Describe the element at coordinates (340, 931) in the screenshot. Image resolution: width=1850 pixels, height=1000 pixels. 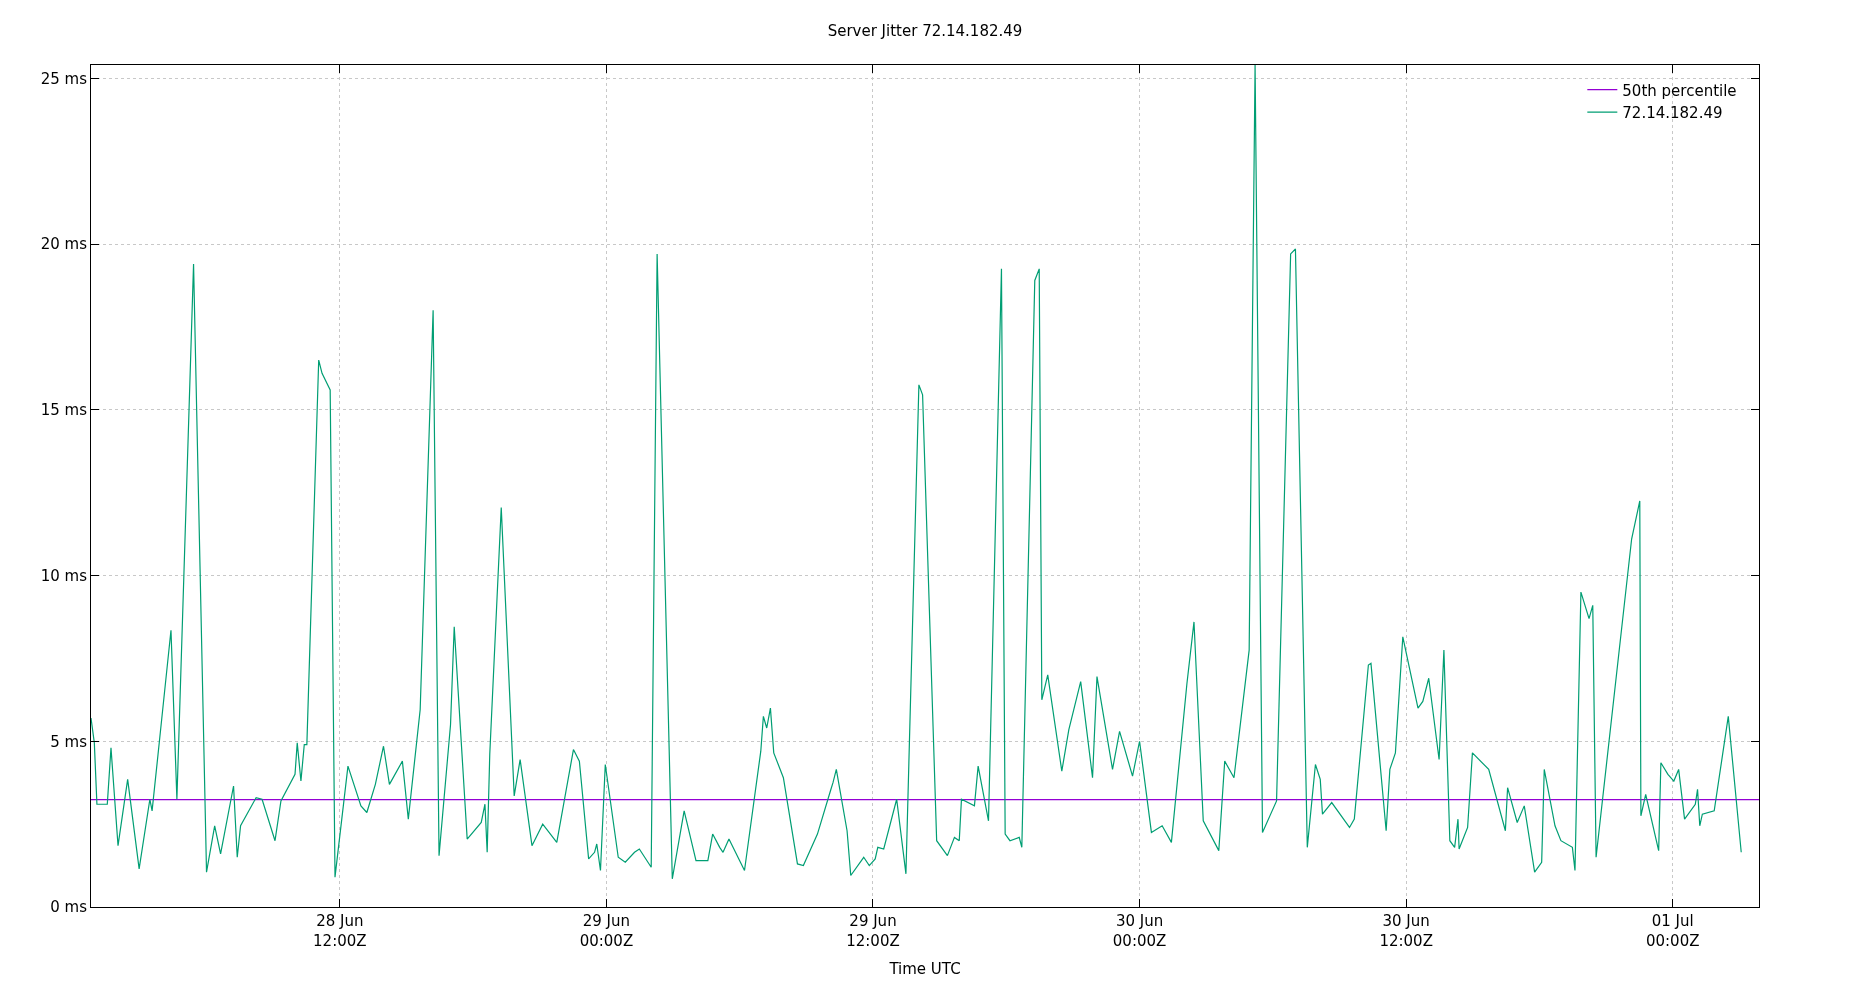
I see `x-tick-label: 28 Jun 12:00Z` at that location.